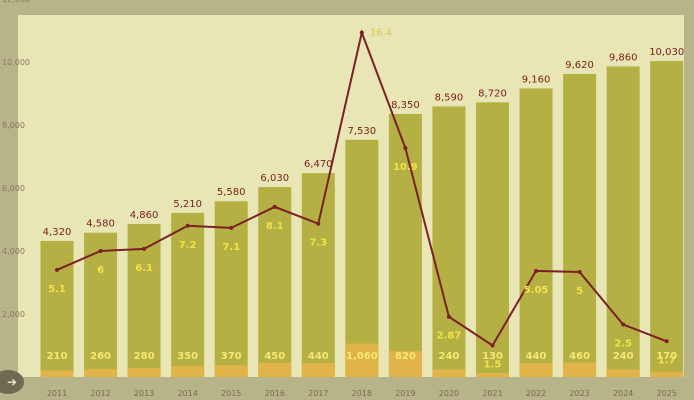  I want to click on x-tick-label: 2012, so click(100, 393).